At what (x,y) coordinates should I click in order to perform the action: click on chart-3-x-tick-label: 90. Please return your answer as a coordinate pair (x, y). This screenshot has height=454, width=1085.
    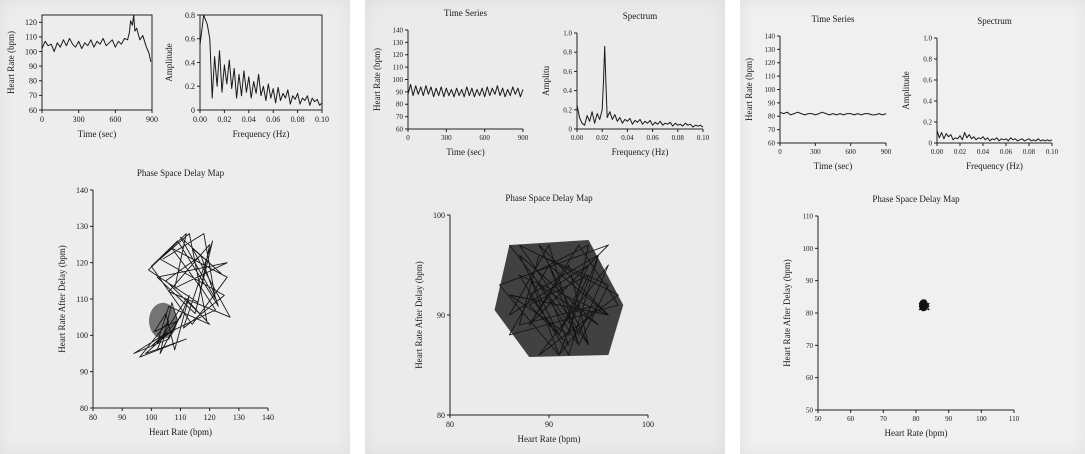
    Looking at the image, I should click on (122, 417).